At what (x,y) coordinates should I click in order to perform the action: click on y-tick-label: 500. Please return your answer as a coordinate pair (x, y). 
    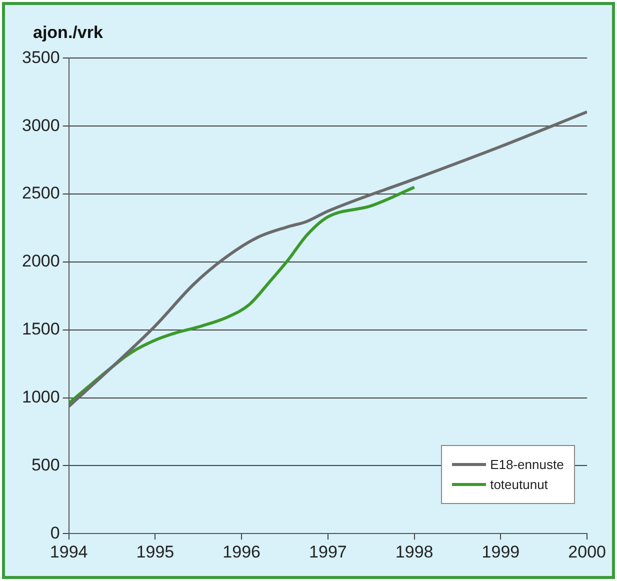
    Looking at the image, I should click on (45, 464).